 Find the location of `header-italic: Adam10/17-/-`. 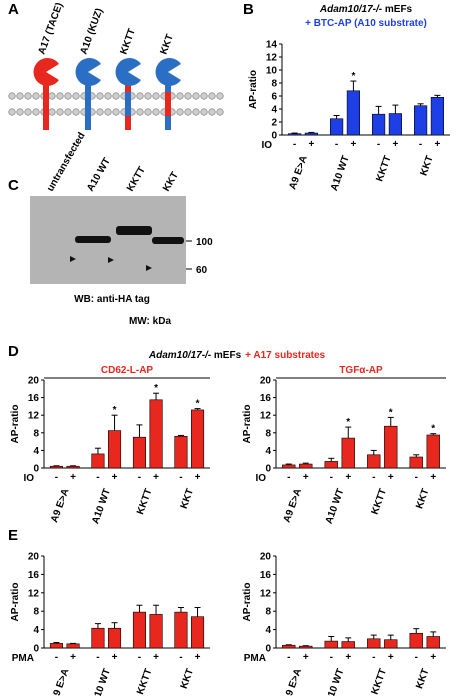

header-italic: Adam10/17-/- is located at coordinates (351, 9).